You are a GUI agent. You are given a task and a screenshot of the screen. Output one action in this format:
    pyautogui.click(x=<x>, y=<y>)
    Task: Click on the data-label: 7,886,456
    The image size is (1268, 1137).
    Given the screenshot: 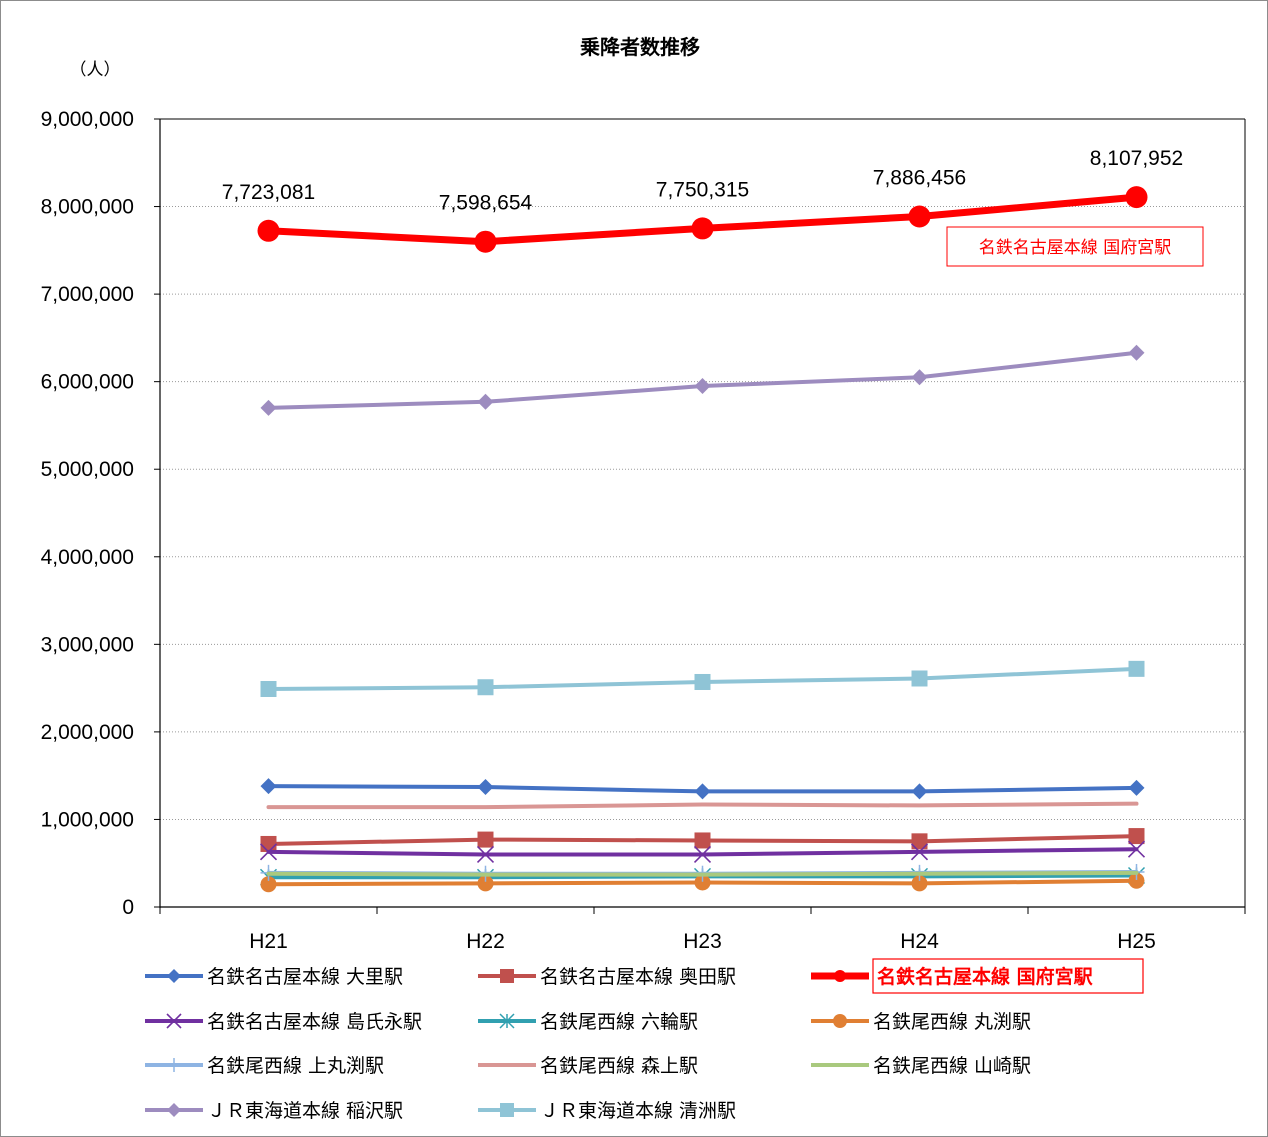 What is the action you would take?
    pyautogui.click(x=919, y=177)
    